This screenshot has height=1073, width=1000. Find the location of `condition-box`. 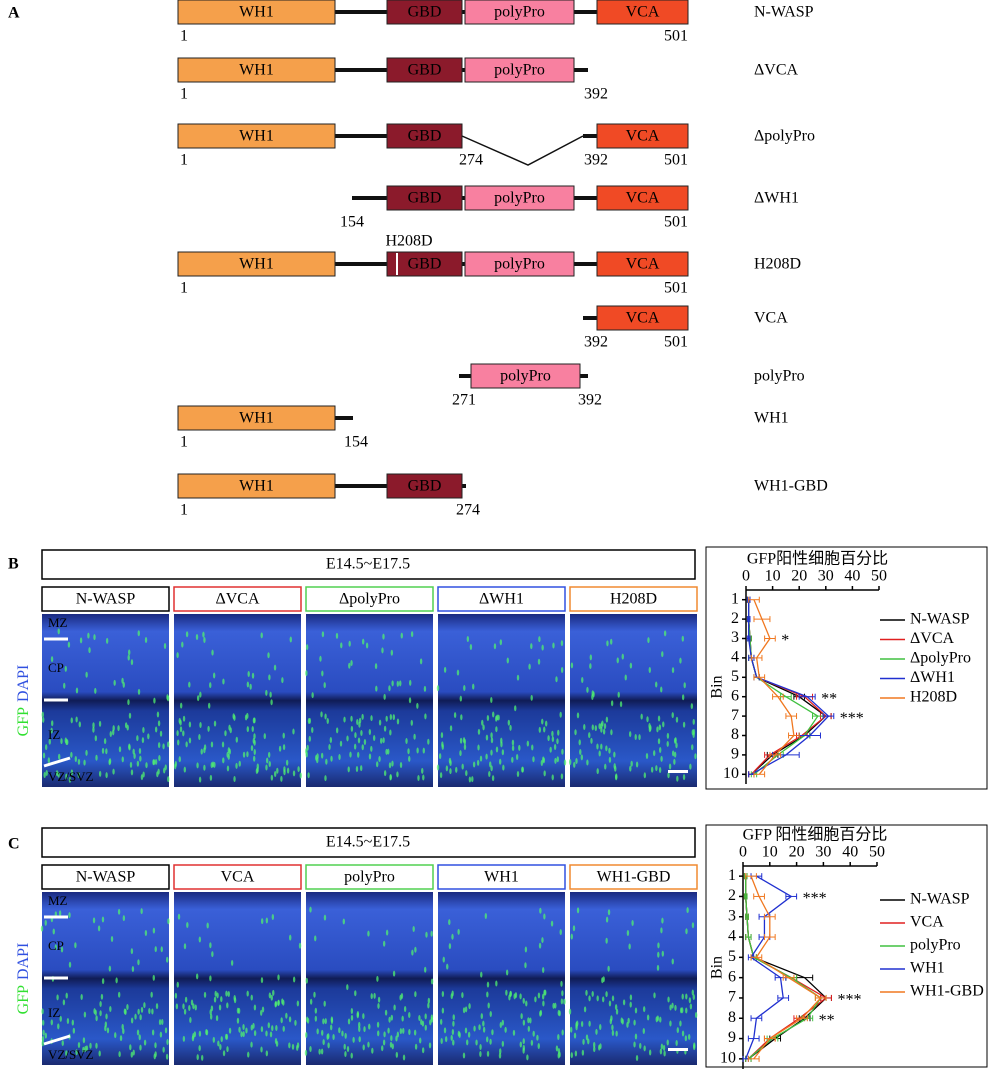

condition-box is located at coordinates (368, 564).